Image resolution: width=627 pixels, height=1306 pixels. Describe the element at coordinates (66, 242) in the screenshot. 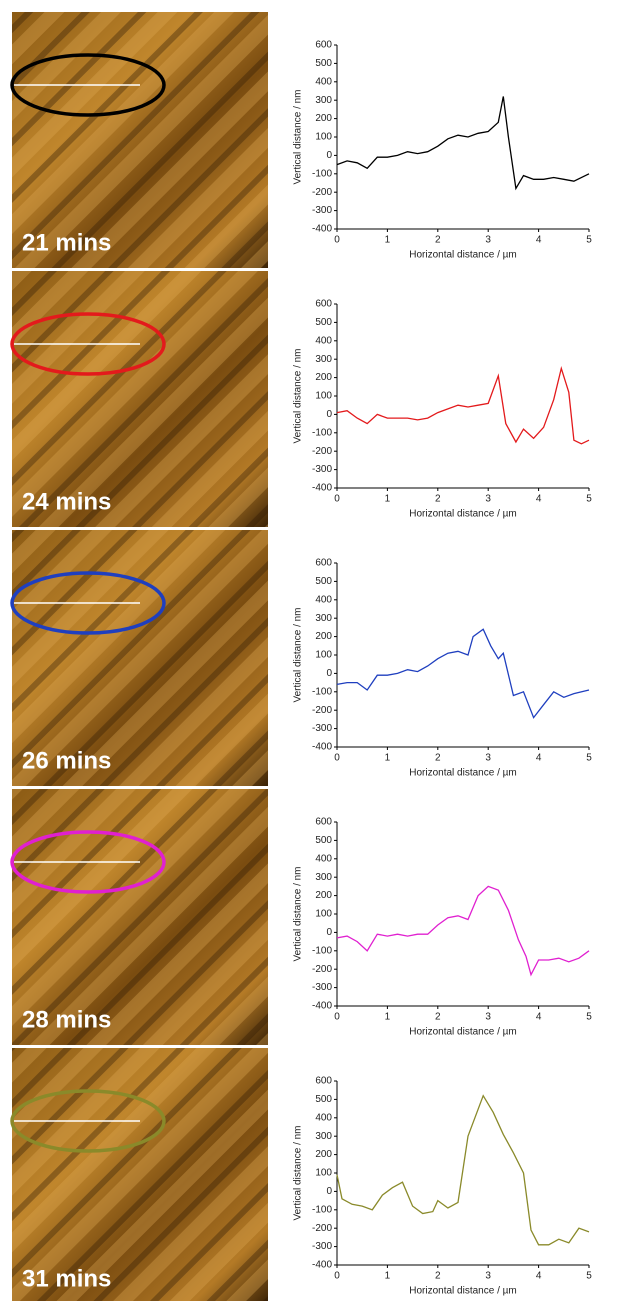

I see `image-label: 21 mins` at that location.